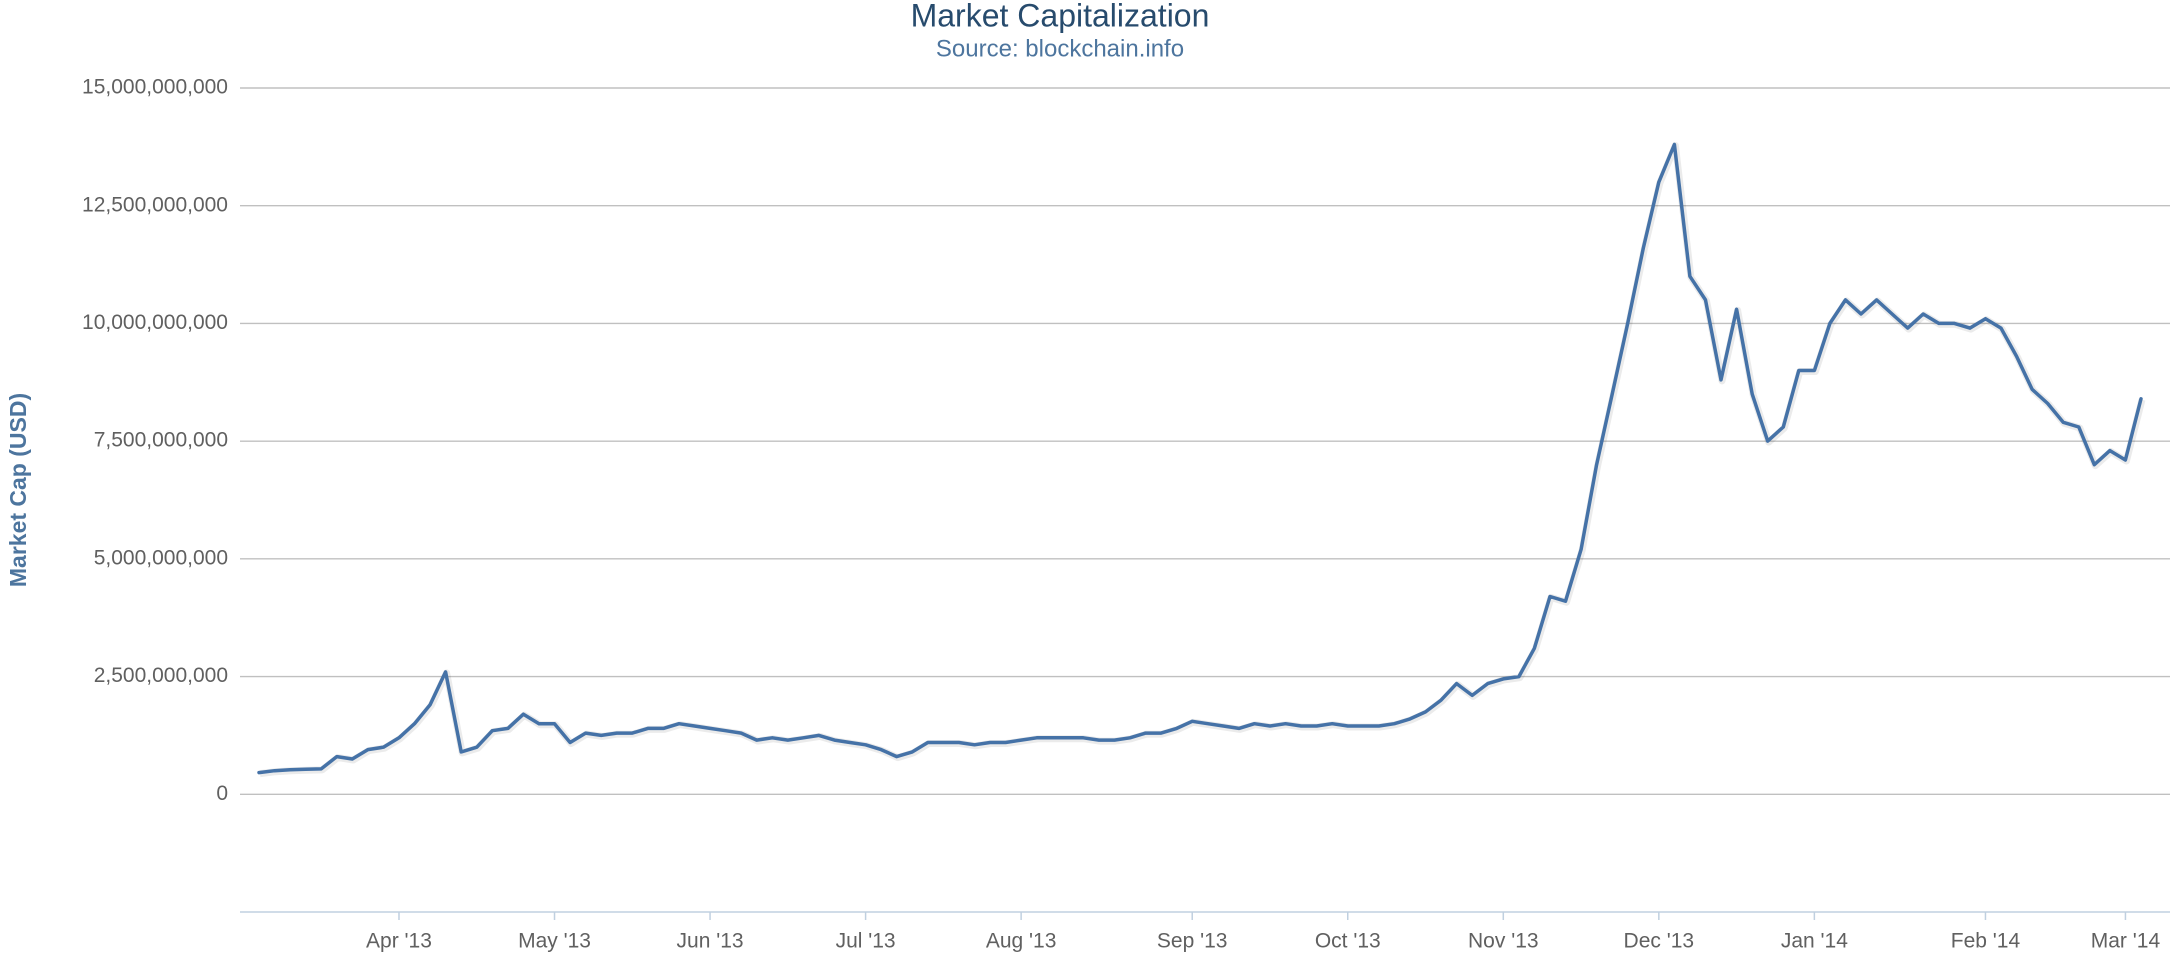 The height and width of the screenshot is (960, 2176). What do you see at coordinates (1192, 941) in the screenshot?
I see `x-tick-label: Sep '13` at bounding box center [1192, 941].